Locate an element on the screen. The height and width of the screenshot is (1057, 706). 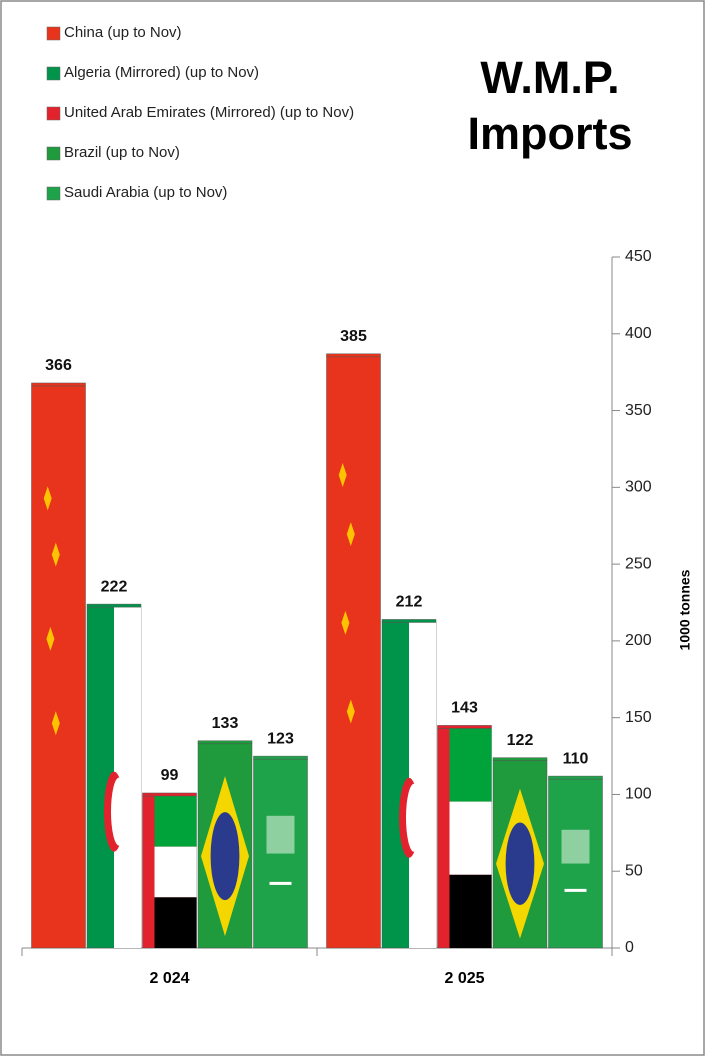
data-label: 110 is located at coordinates (576, 758).